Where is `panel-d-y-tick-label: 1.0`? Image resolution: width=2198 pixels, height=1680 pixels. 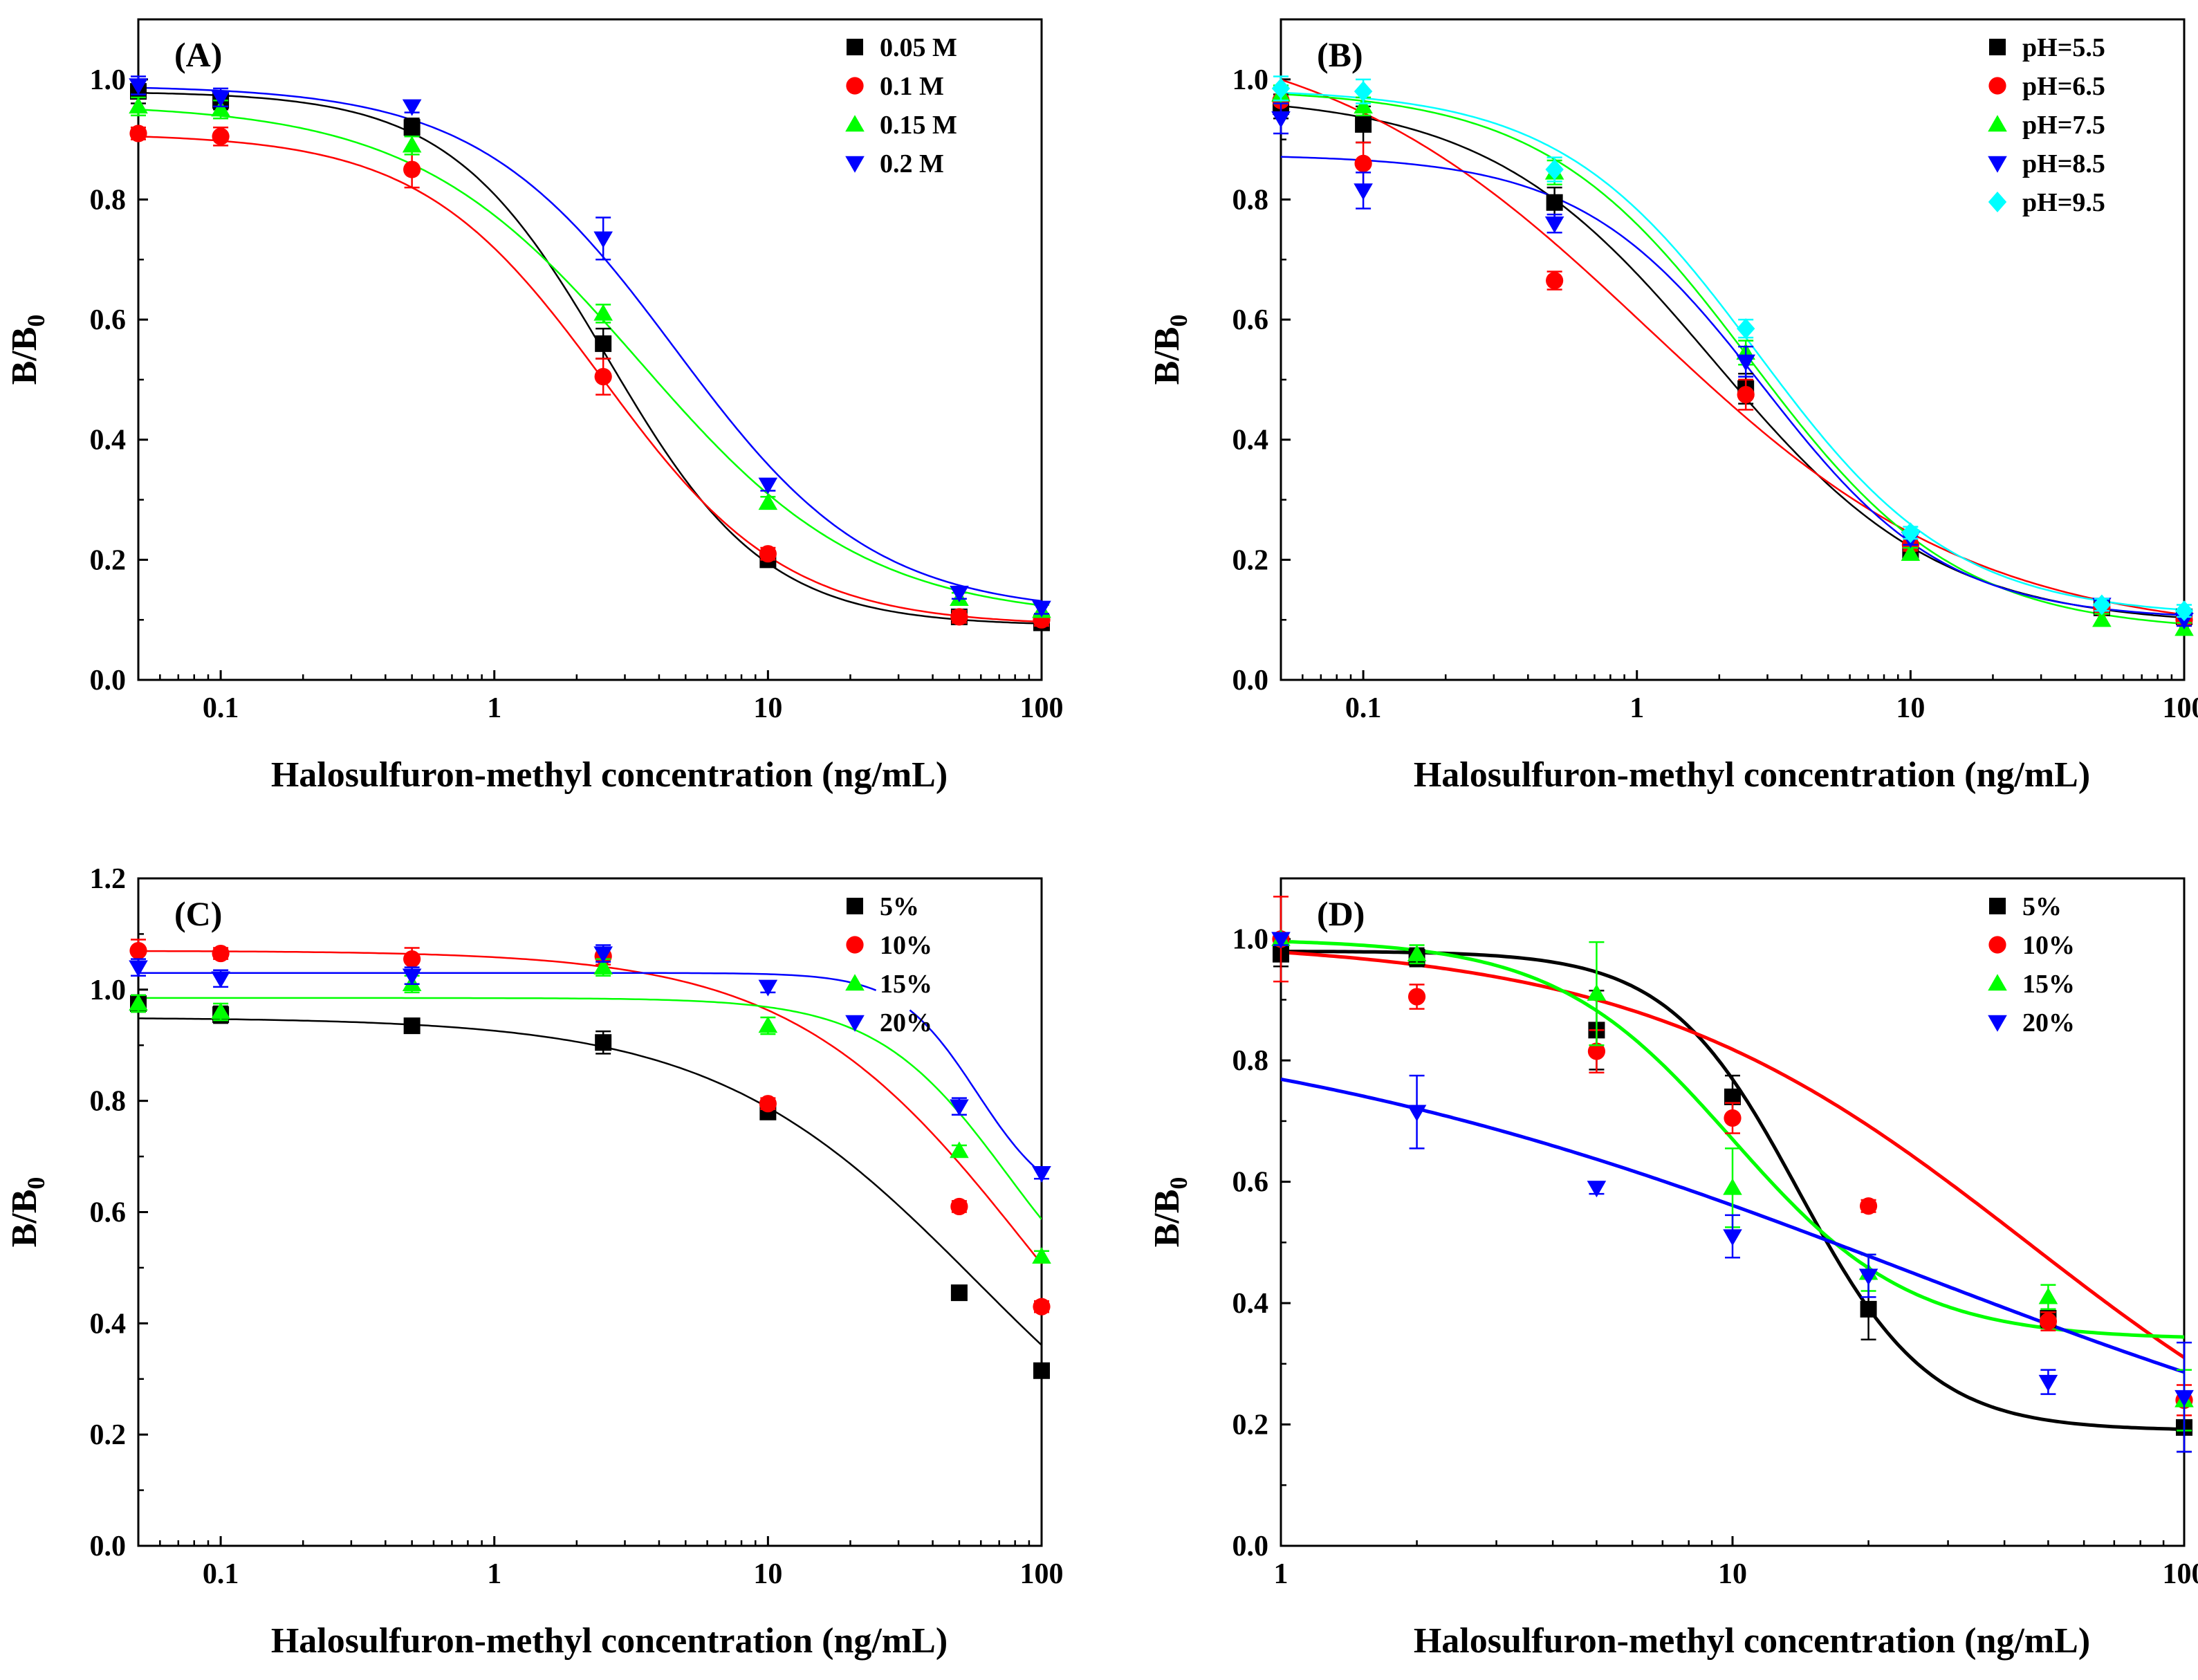
panel-d-y-tick-label: 1.0 is located at coordinates (1250, 940).